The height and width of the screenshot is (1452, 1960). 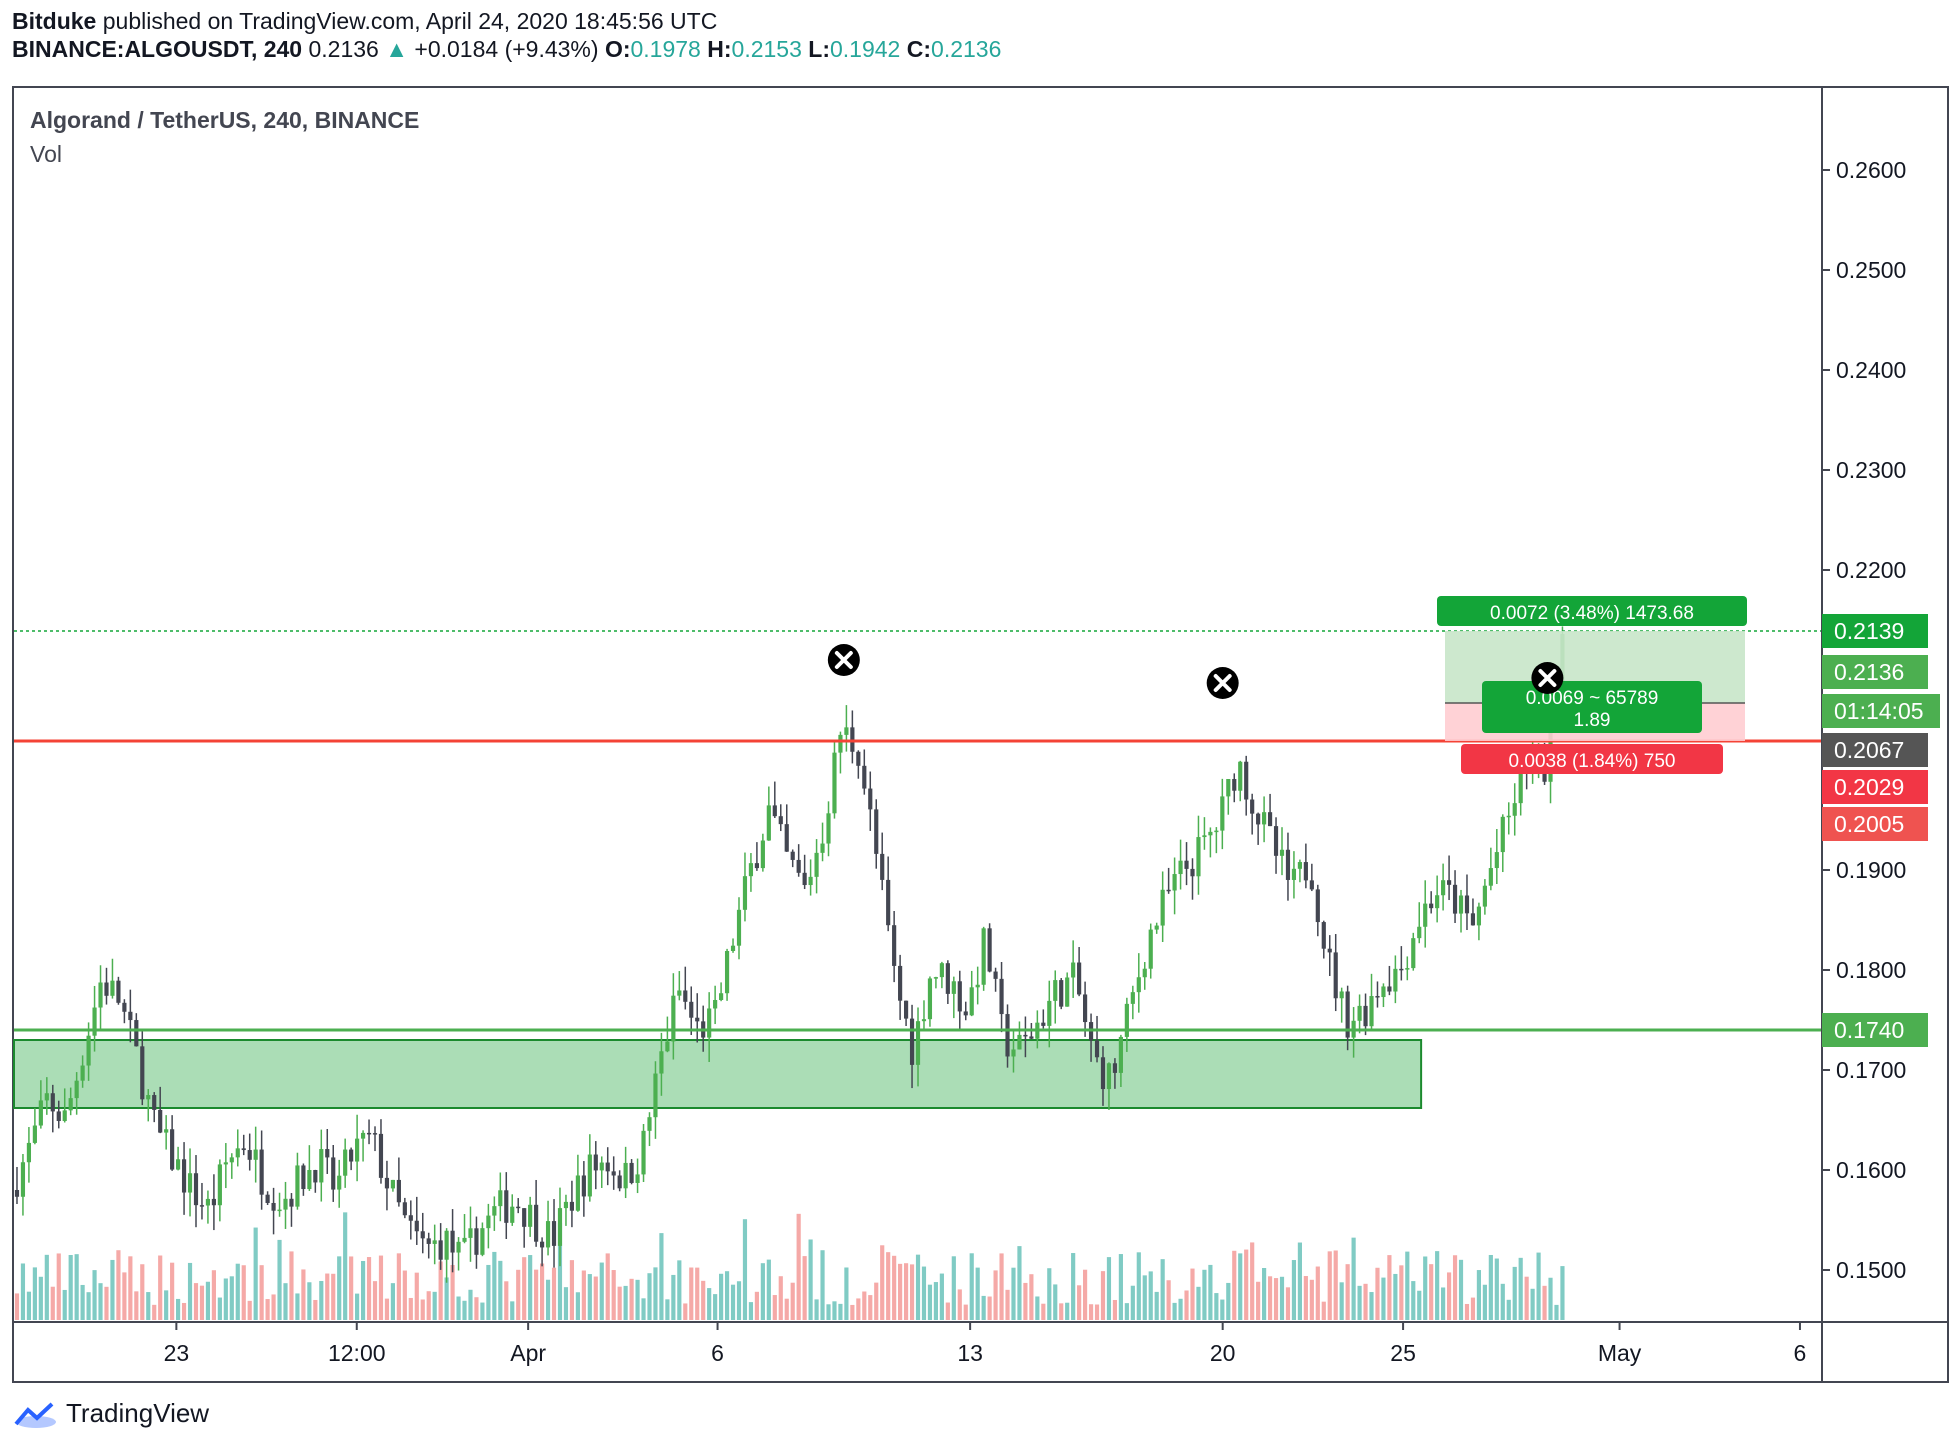 What do you see at coordinates (157, 49) in the screenshot?
I see `symbol-label: BINANCE:ALGOUSDT, 240` at bounding box center [157, 49].